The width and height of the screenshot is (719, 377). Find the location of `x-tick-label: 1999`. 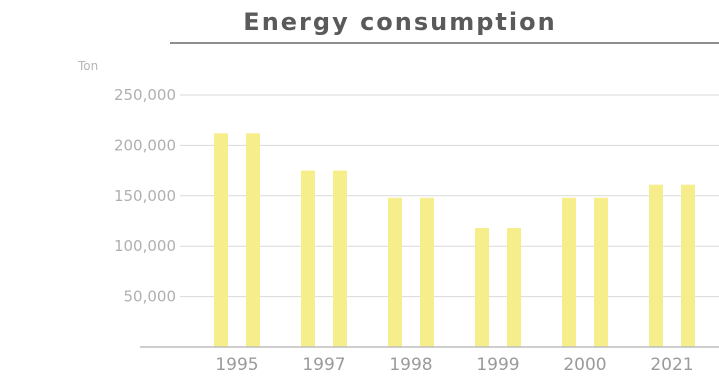

x-tick-label: 1999 is located at coordinates (497, 365).